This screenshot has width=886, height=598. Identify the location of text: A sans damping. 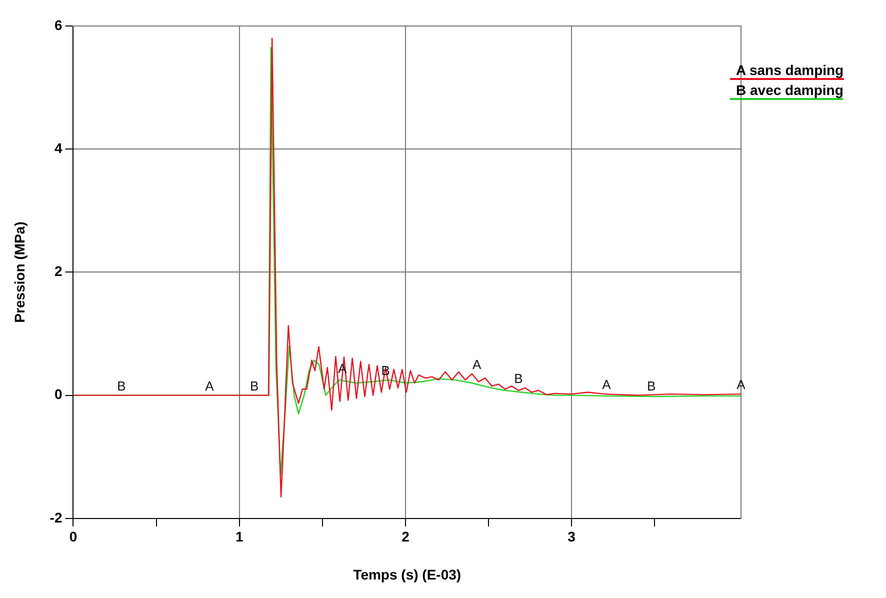
(787, 71).